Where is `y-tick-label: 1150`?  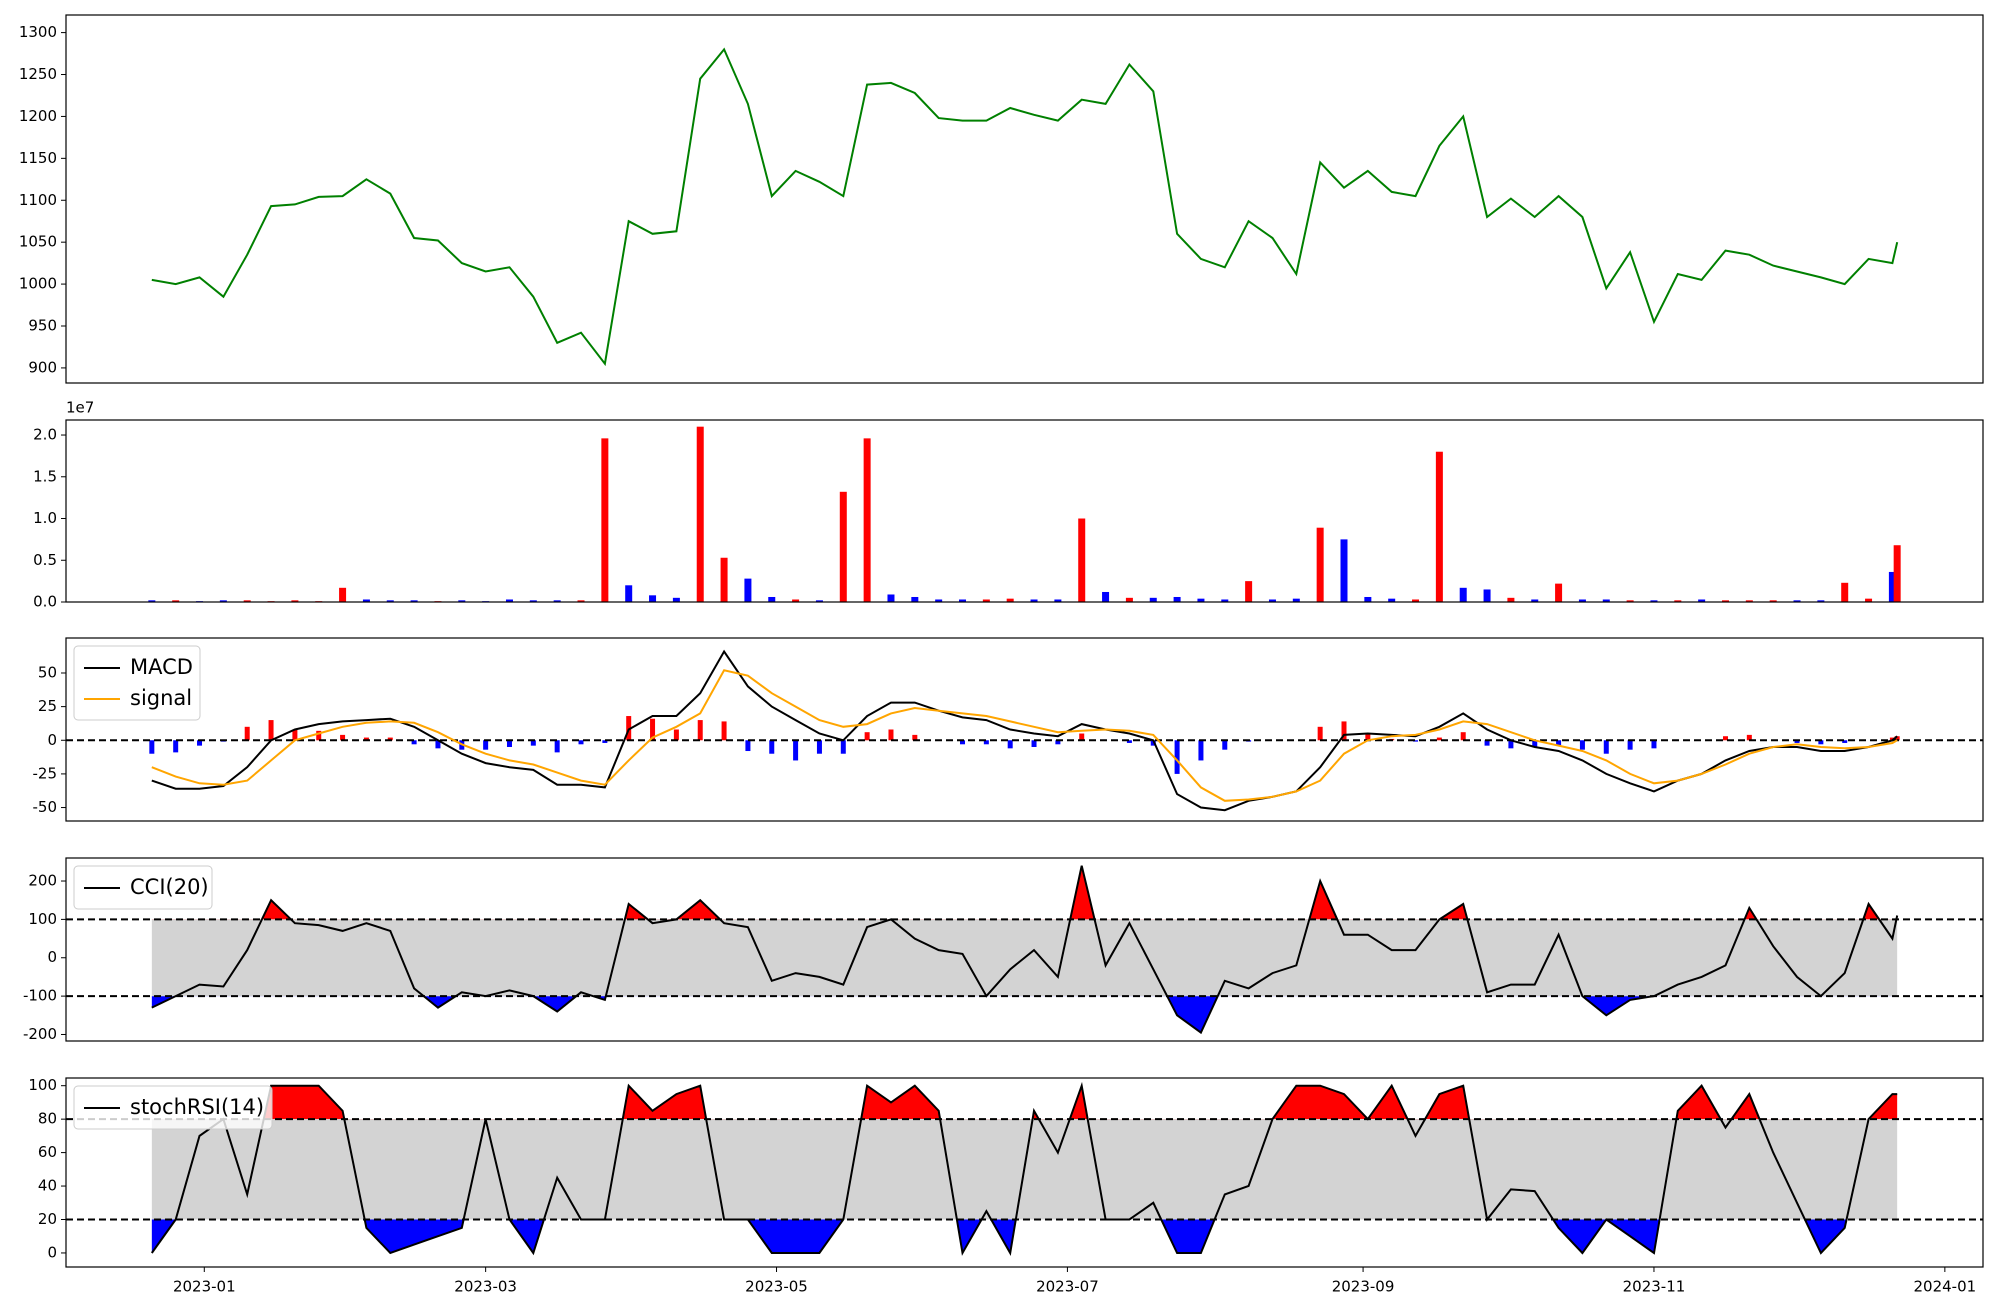
y-tick-label: 1150 is located at coordinates (38, 158).